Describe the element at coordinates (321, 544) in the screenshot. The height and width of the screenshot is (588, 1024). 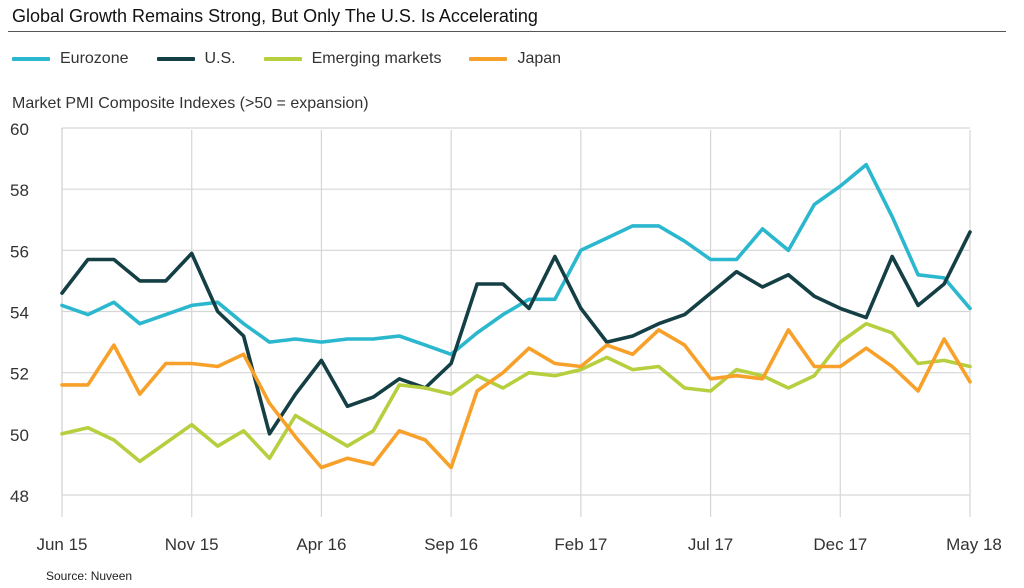
I see `x-tick-label-10: Apr 16` at that location.